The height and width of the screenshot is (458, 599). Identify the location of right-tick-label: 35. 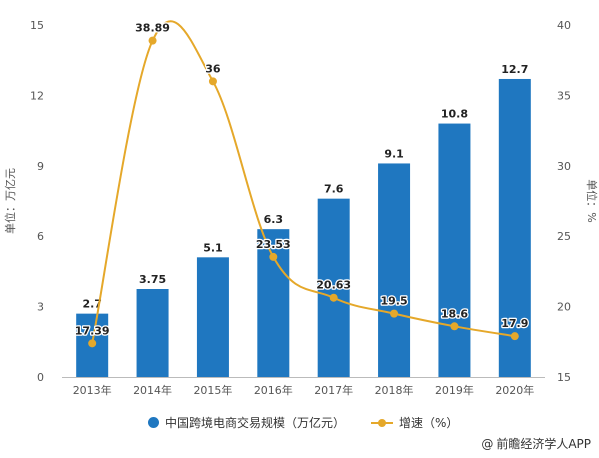
(564, 95).